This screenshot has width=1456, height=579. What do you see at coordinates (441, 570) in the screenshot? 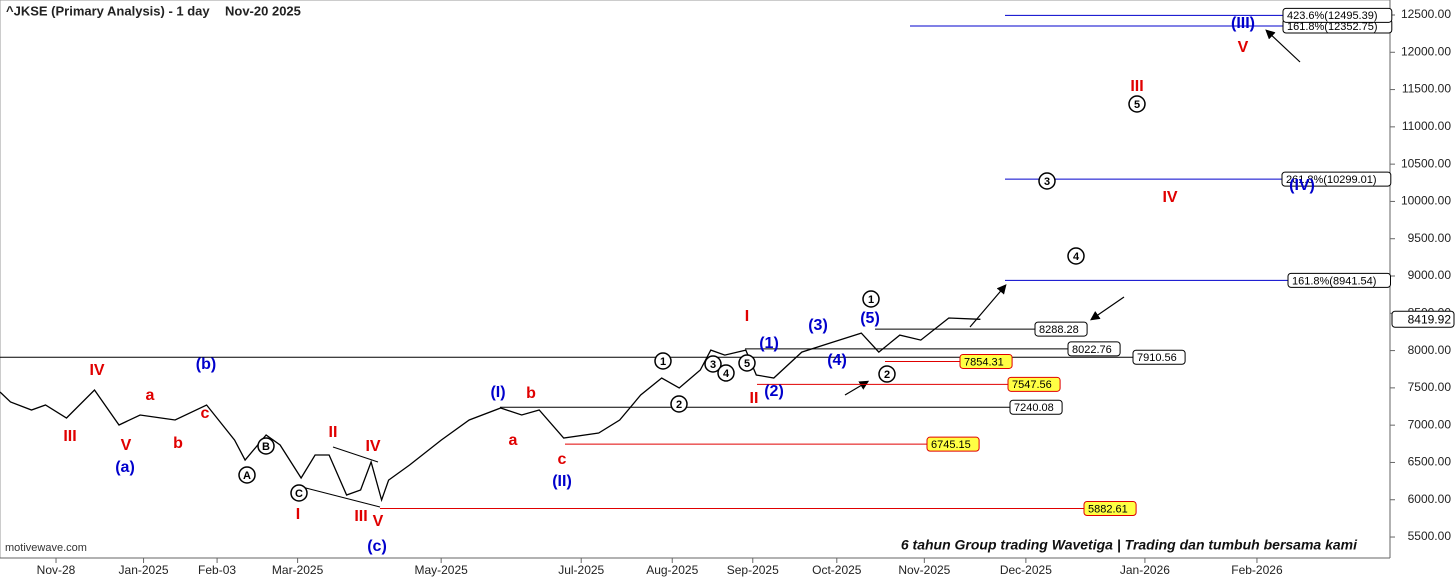
I see `x-tick-label: May-2025` at bounding box center [441, 570].